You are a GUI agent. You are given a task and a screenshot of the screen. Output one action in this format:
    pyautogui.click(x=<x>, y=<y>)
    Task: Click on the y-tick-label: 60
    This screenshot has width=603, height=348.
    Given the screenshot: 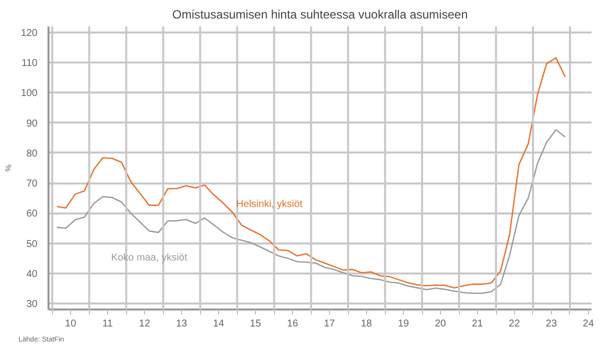 What is the action you would take?
    pyautogui.click(x=32, y=214)
    